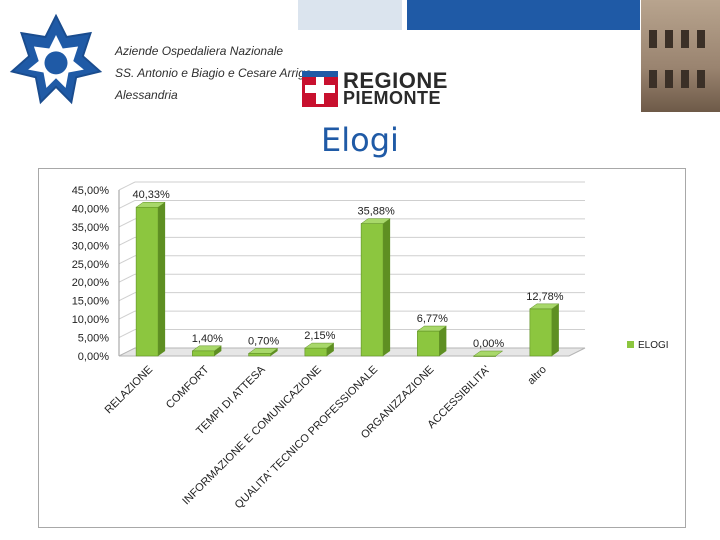 Image resolution: width=720 pixels, height=540 pixels. I want to click on data-label: 12,78%, so click(545, 297).